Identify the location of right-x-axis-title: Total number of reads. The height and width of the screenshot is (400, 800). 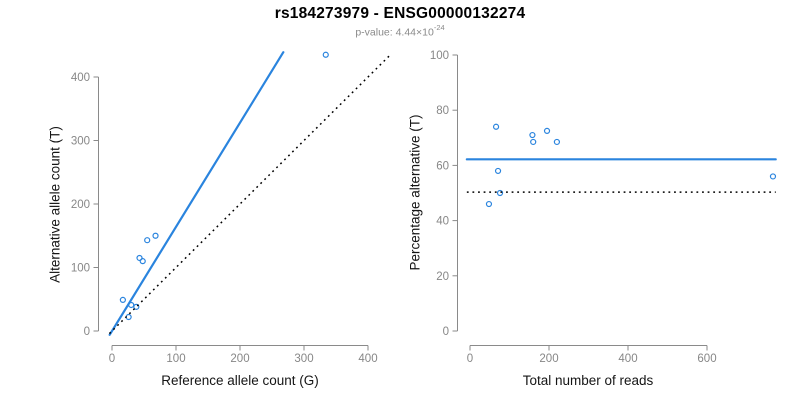
(588, 380).